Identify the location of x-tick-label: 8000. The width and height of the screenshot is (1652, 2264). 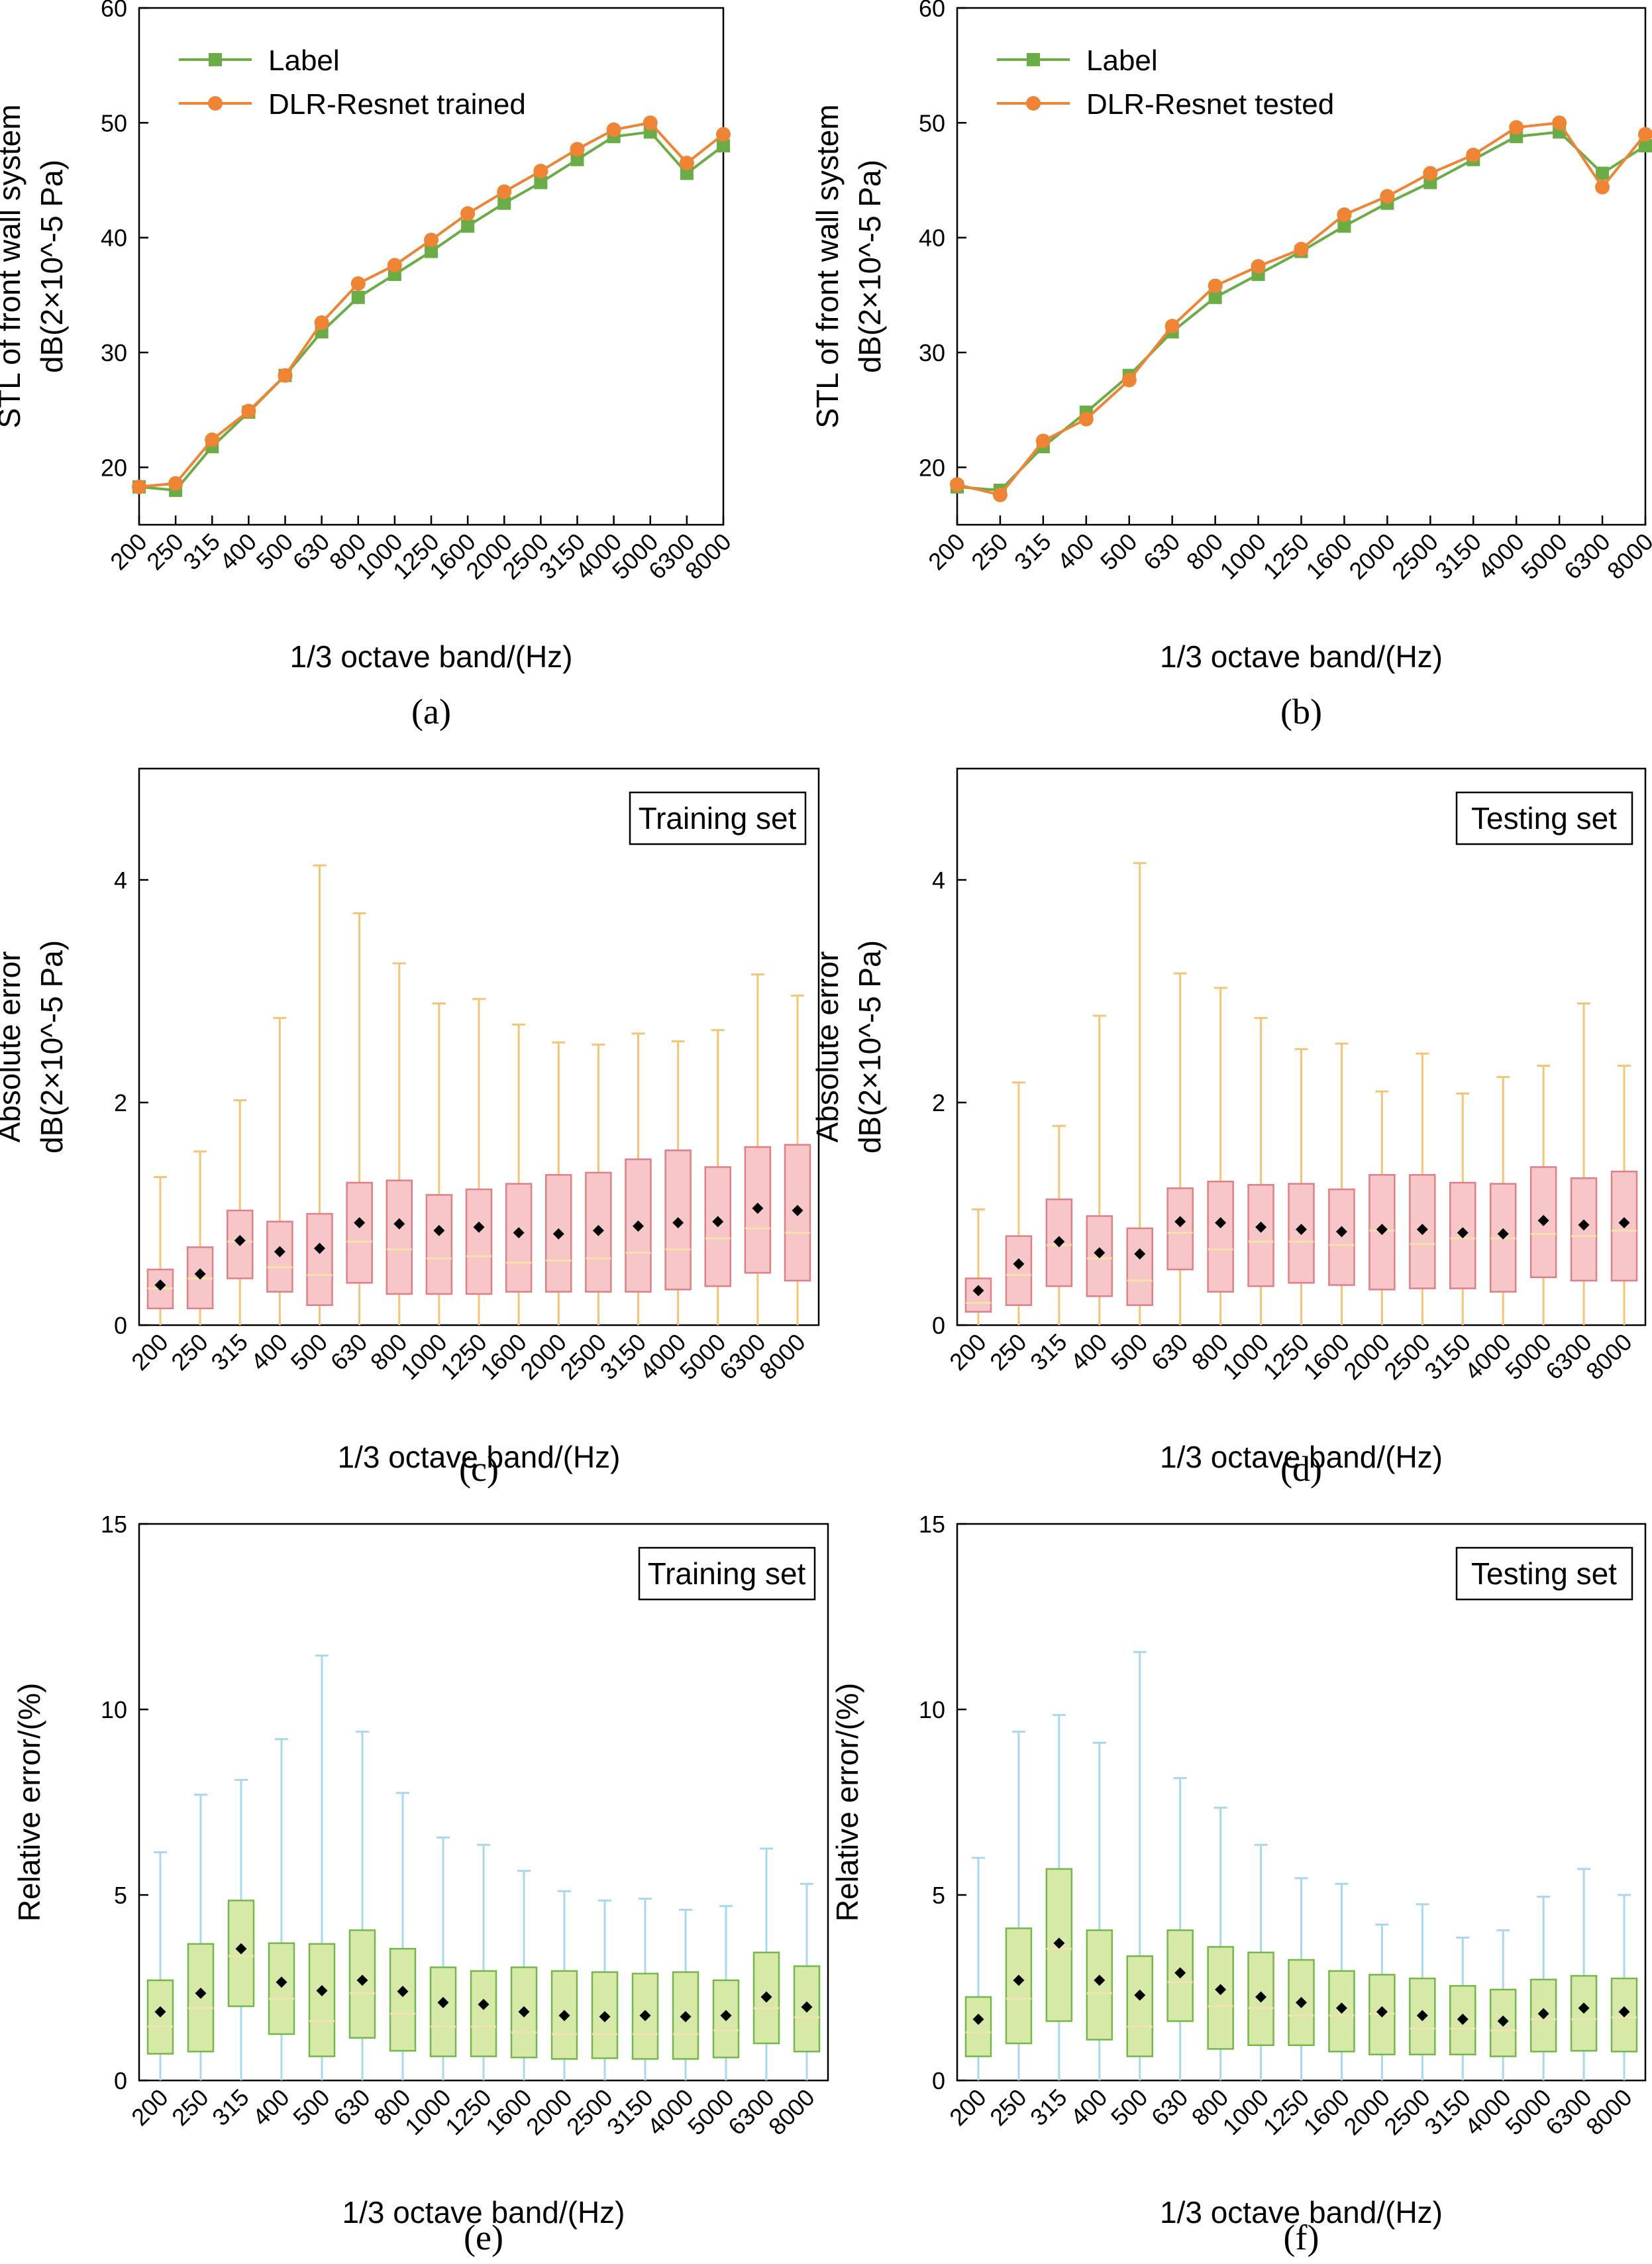
(1609, 1357).